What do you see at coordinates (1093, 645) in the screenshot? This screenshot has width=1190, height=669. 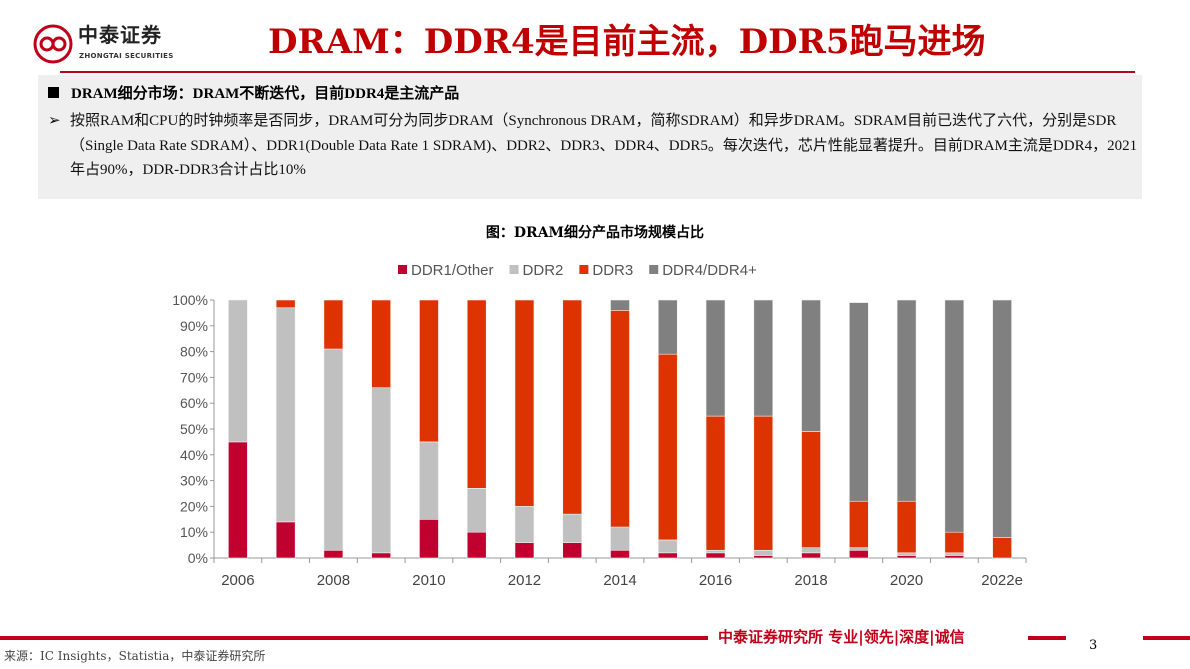 I see `page-number: 3` at bounding box center [1093, 645].